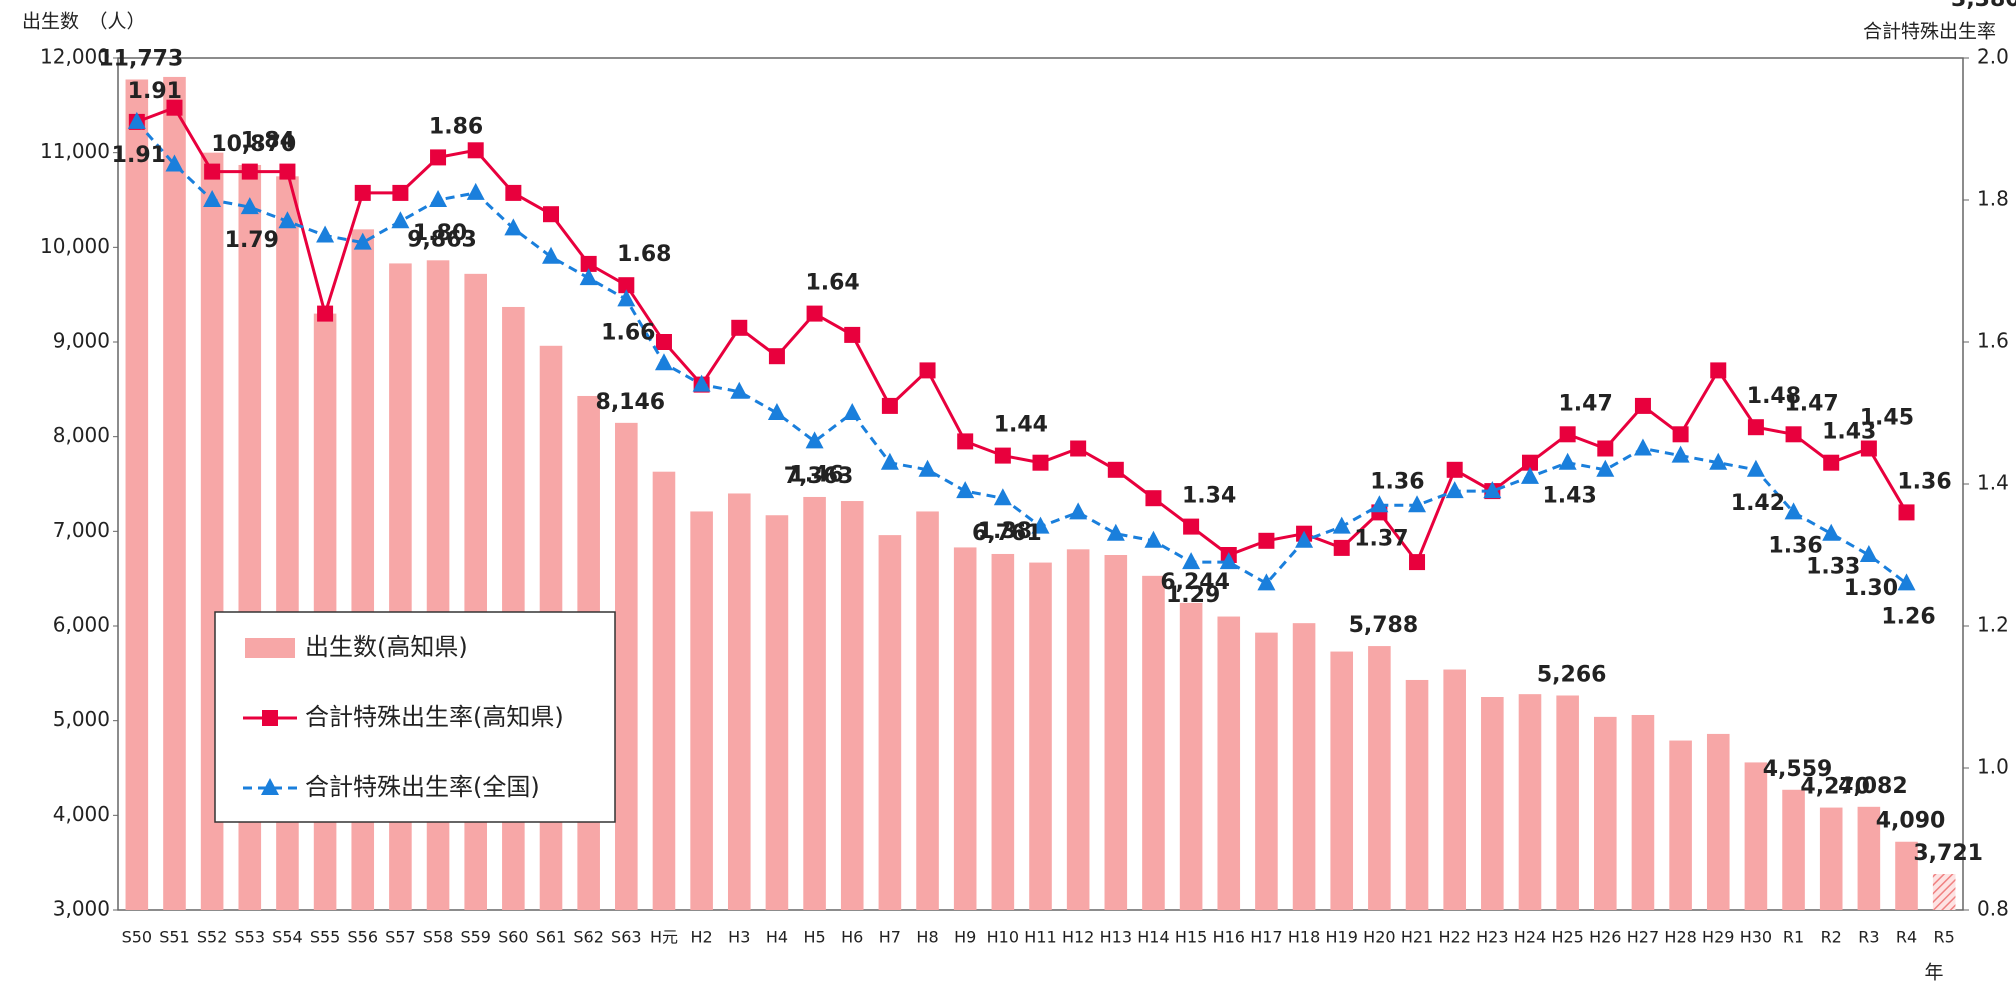  I want to click on data-label: 1.43, so click(1849, 432).